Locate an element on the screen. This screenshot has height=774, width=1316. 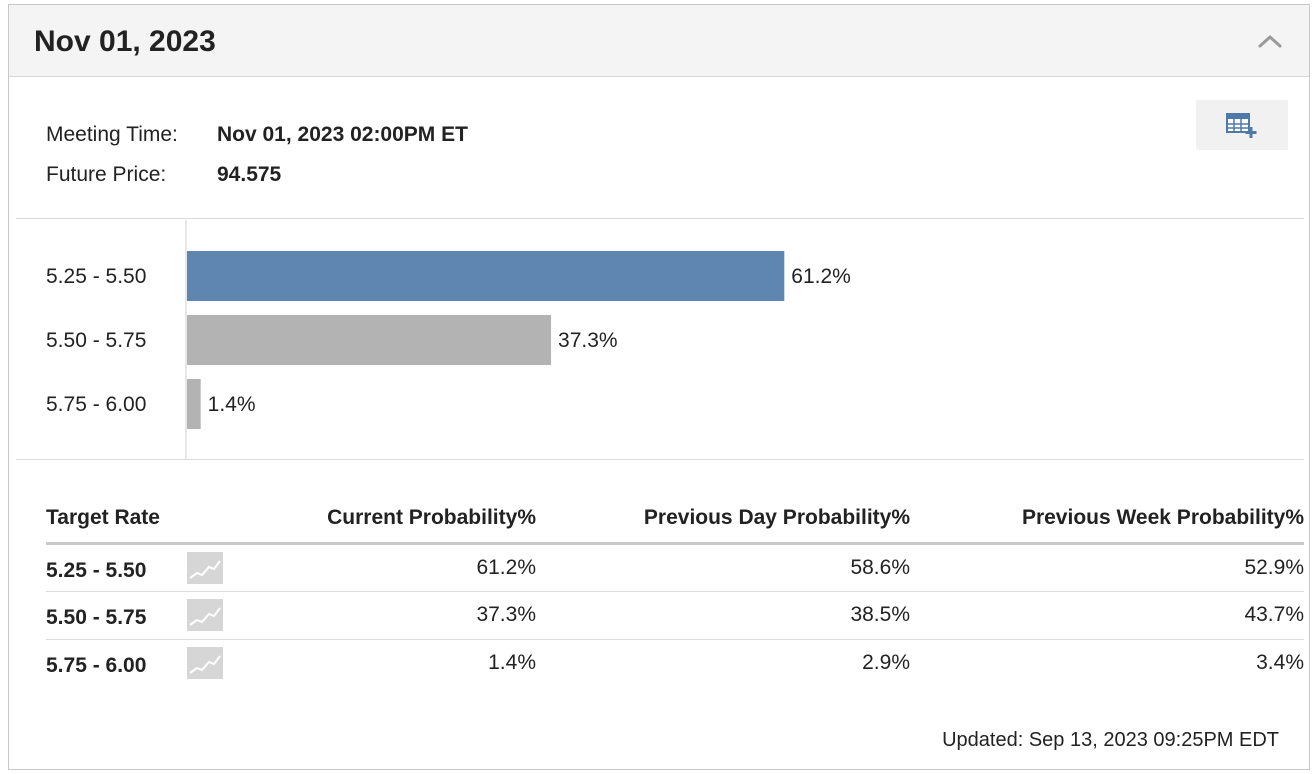
rate-cell: 5.25 - 5.50 is located at coordinates (146, 567).